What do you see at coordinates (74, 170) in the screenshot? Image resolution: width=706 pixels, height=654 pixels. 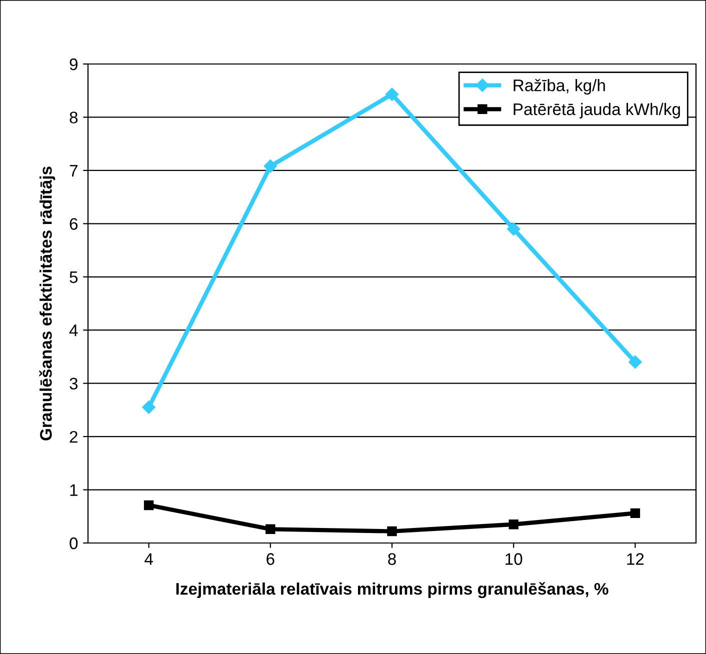 I see `y-tick-label: 7` at bounding box center [74, 170].